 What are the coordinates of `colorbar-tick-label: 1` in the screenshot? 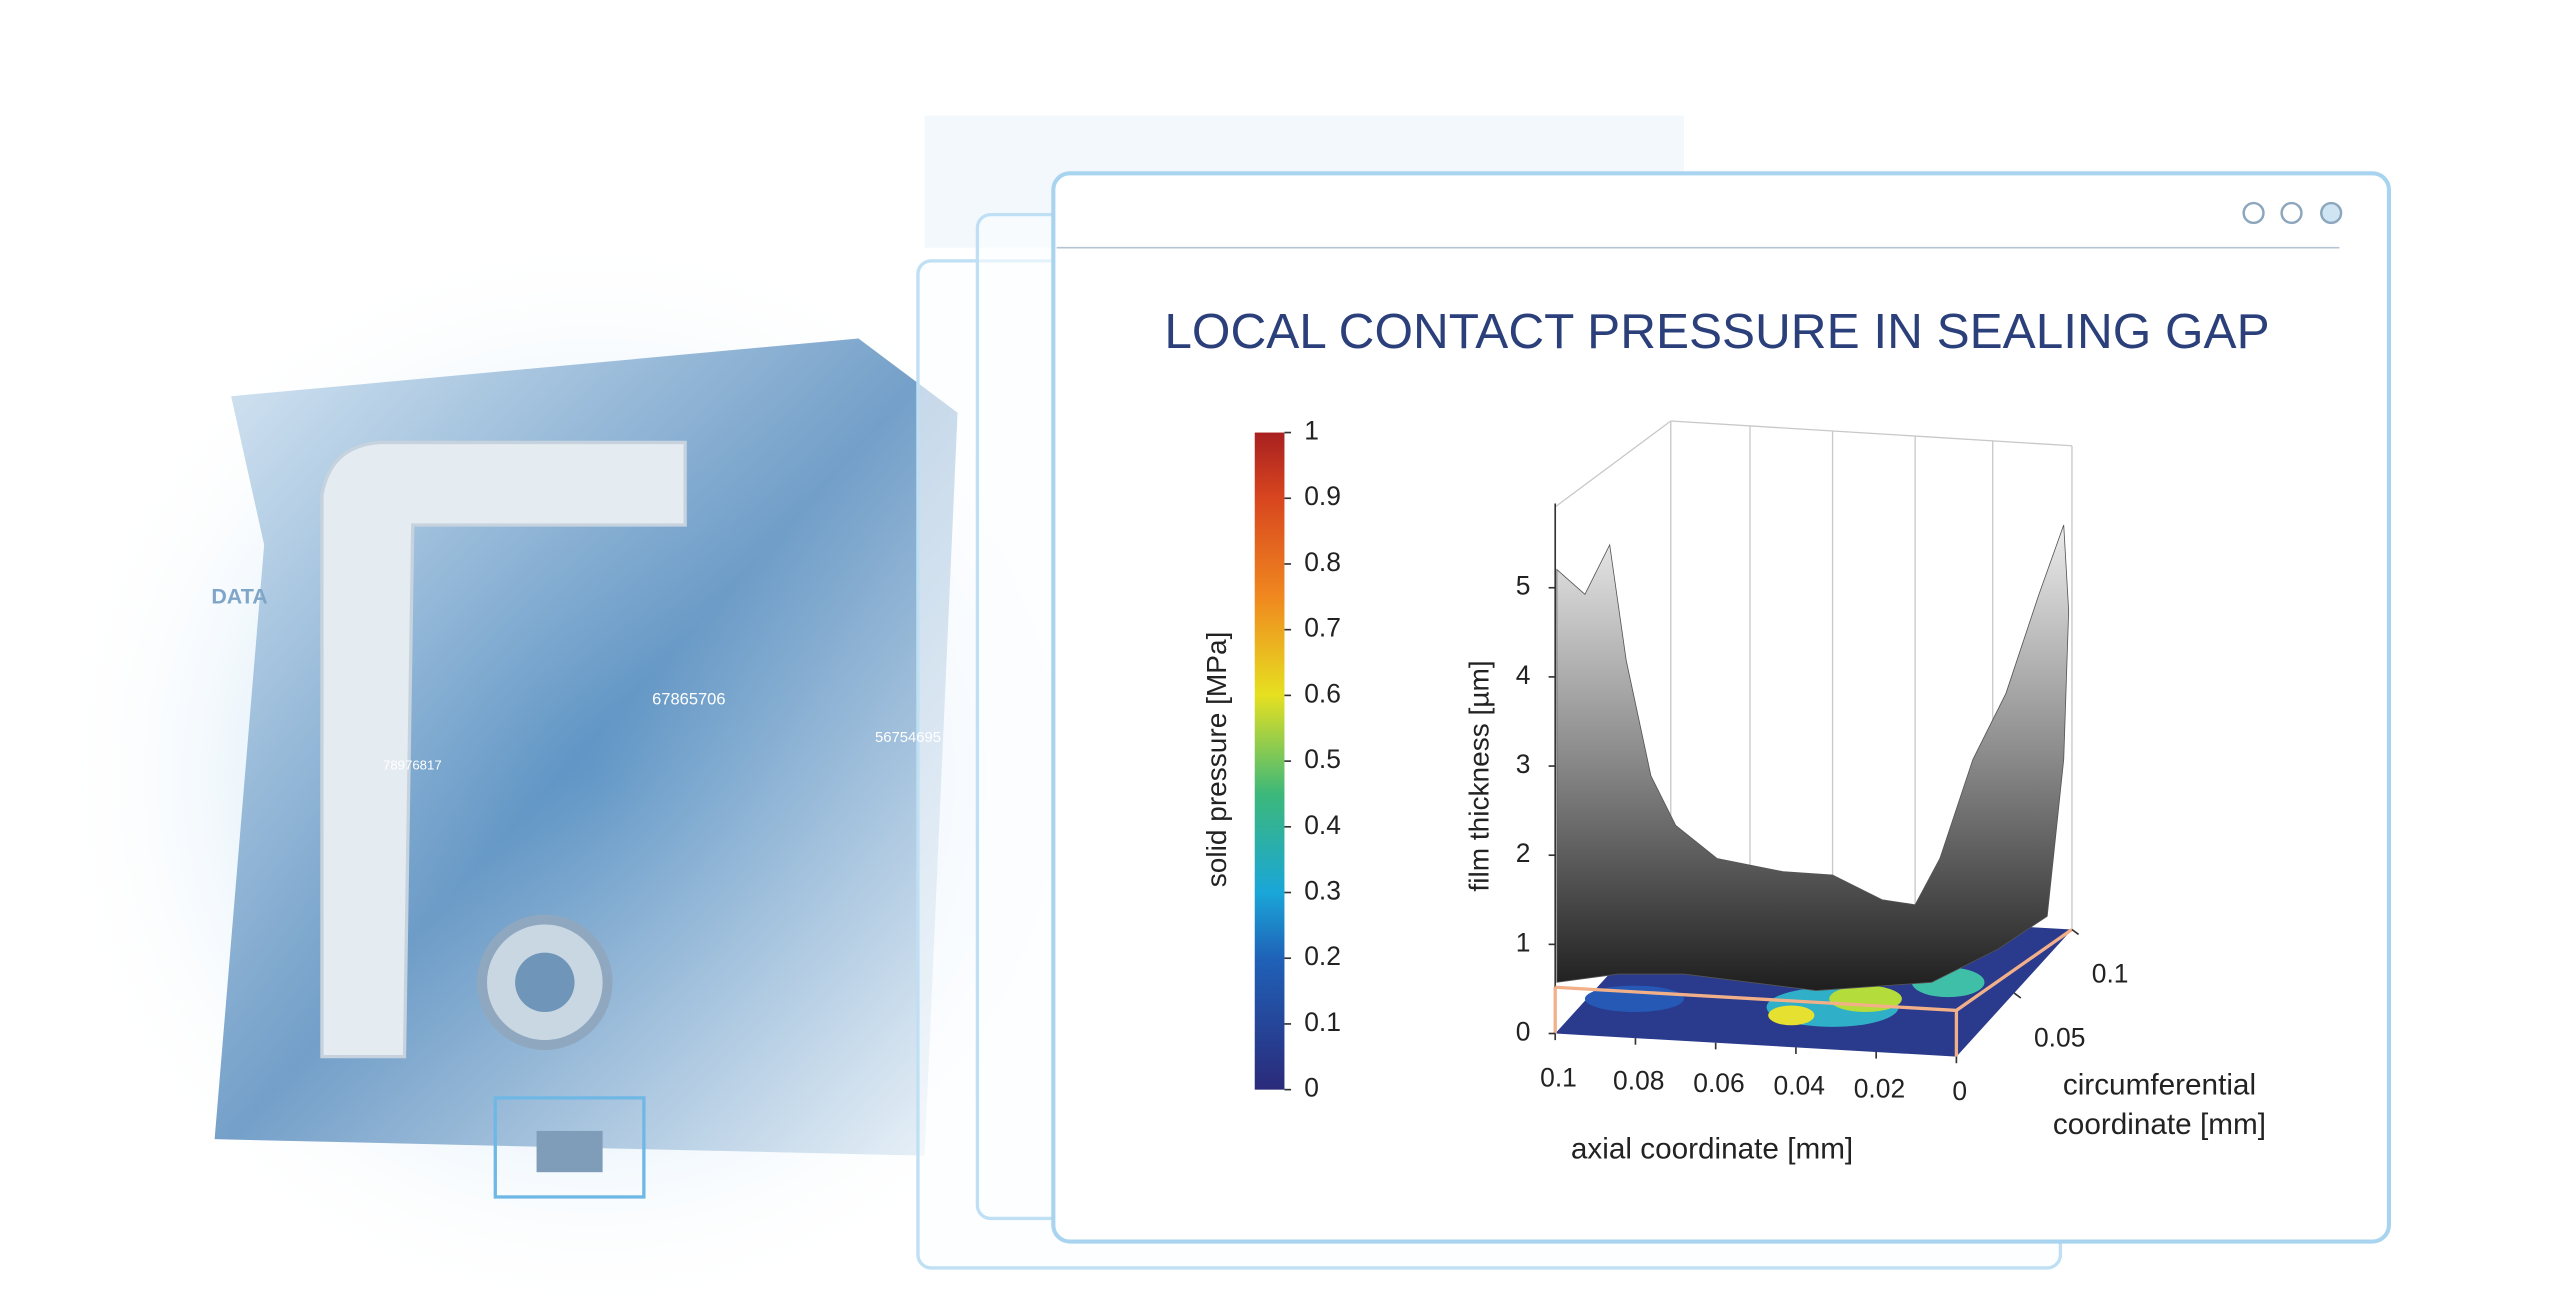 It's located at (1311, 431).